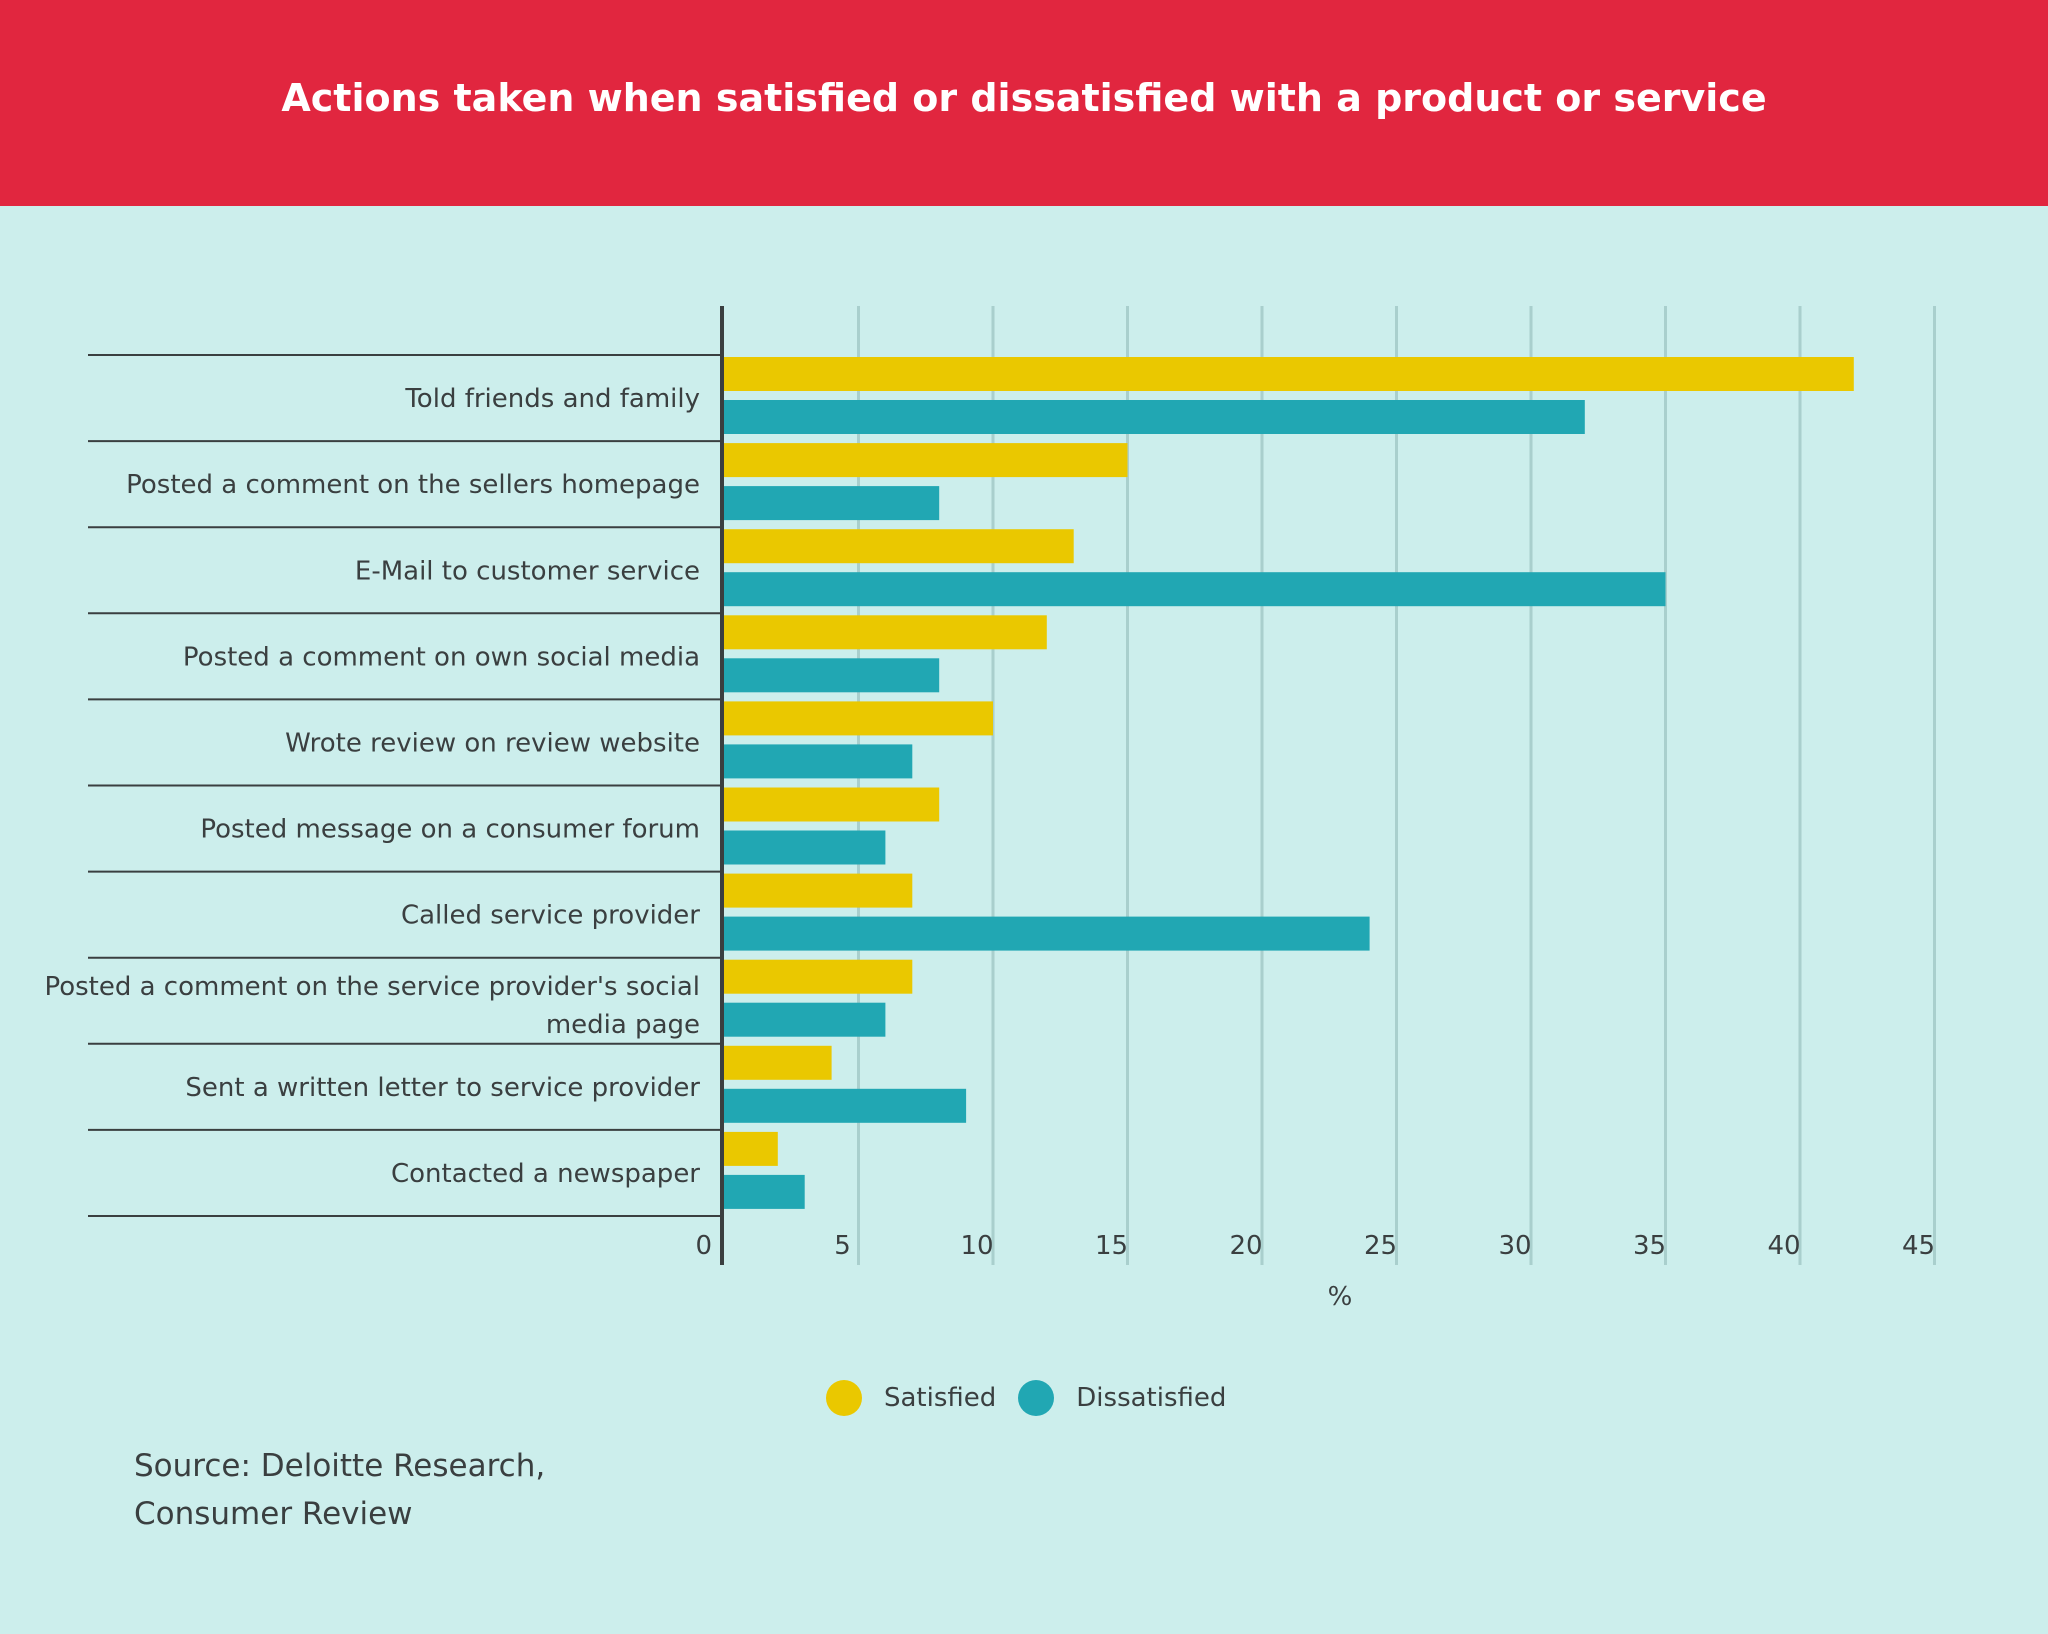 The image size is (2048, 1634). What do you see at coordinates (527, 571) in the screenshot?
I see `category-label: E-Mail to customer service` at bounding box center [527, 571].